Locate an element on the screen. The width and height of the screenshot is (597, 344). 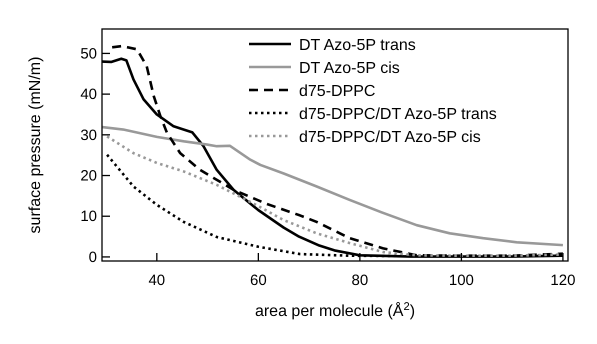
x-tick-label: 40 is located at coordinates (157, 280).